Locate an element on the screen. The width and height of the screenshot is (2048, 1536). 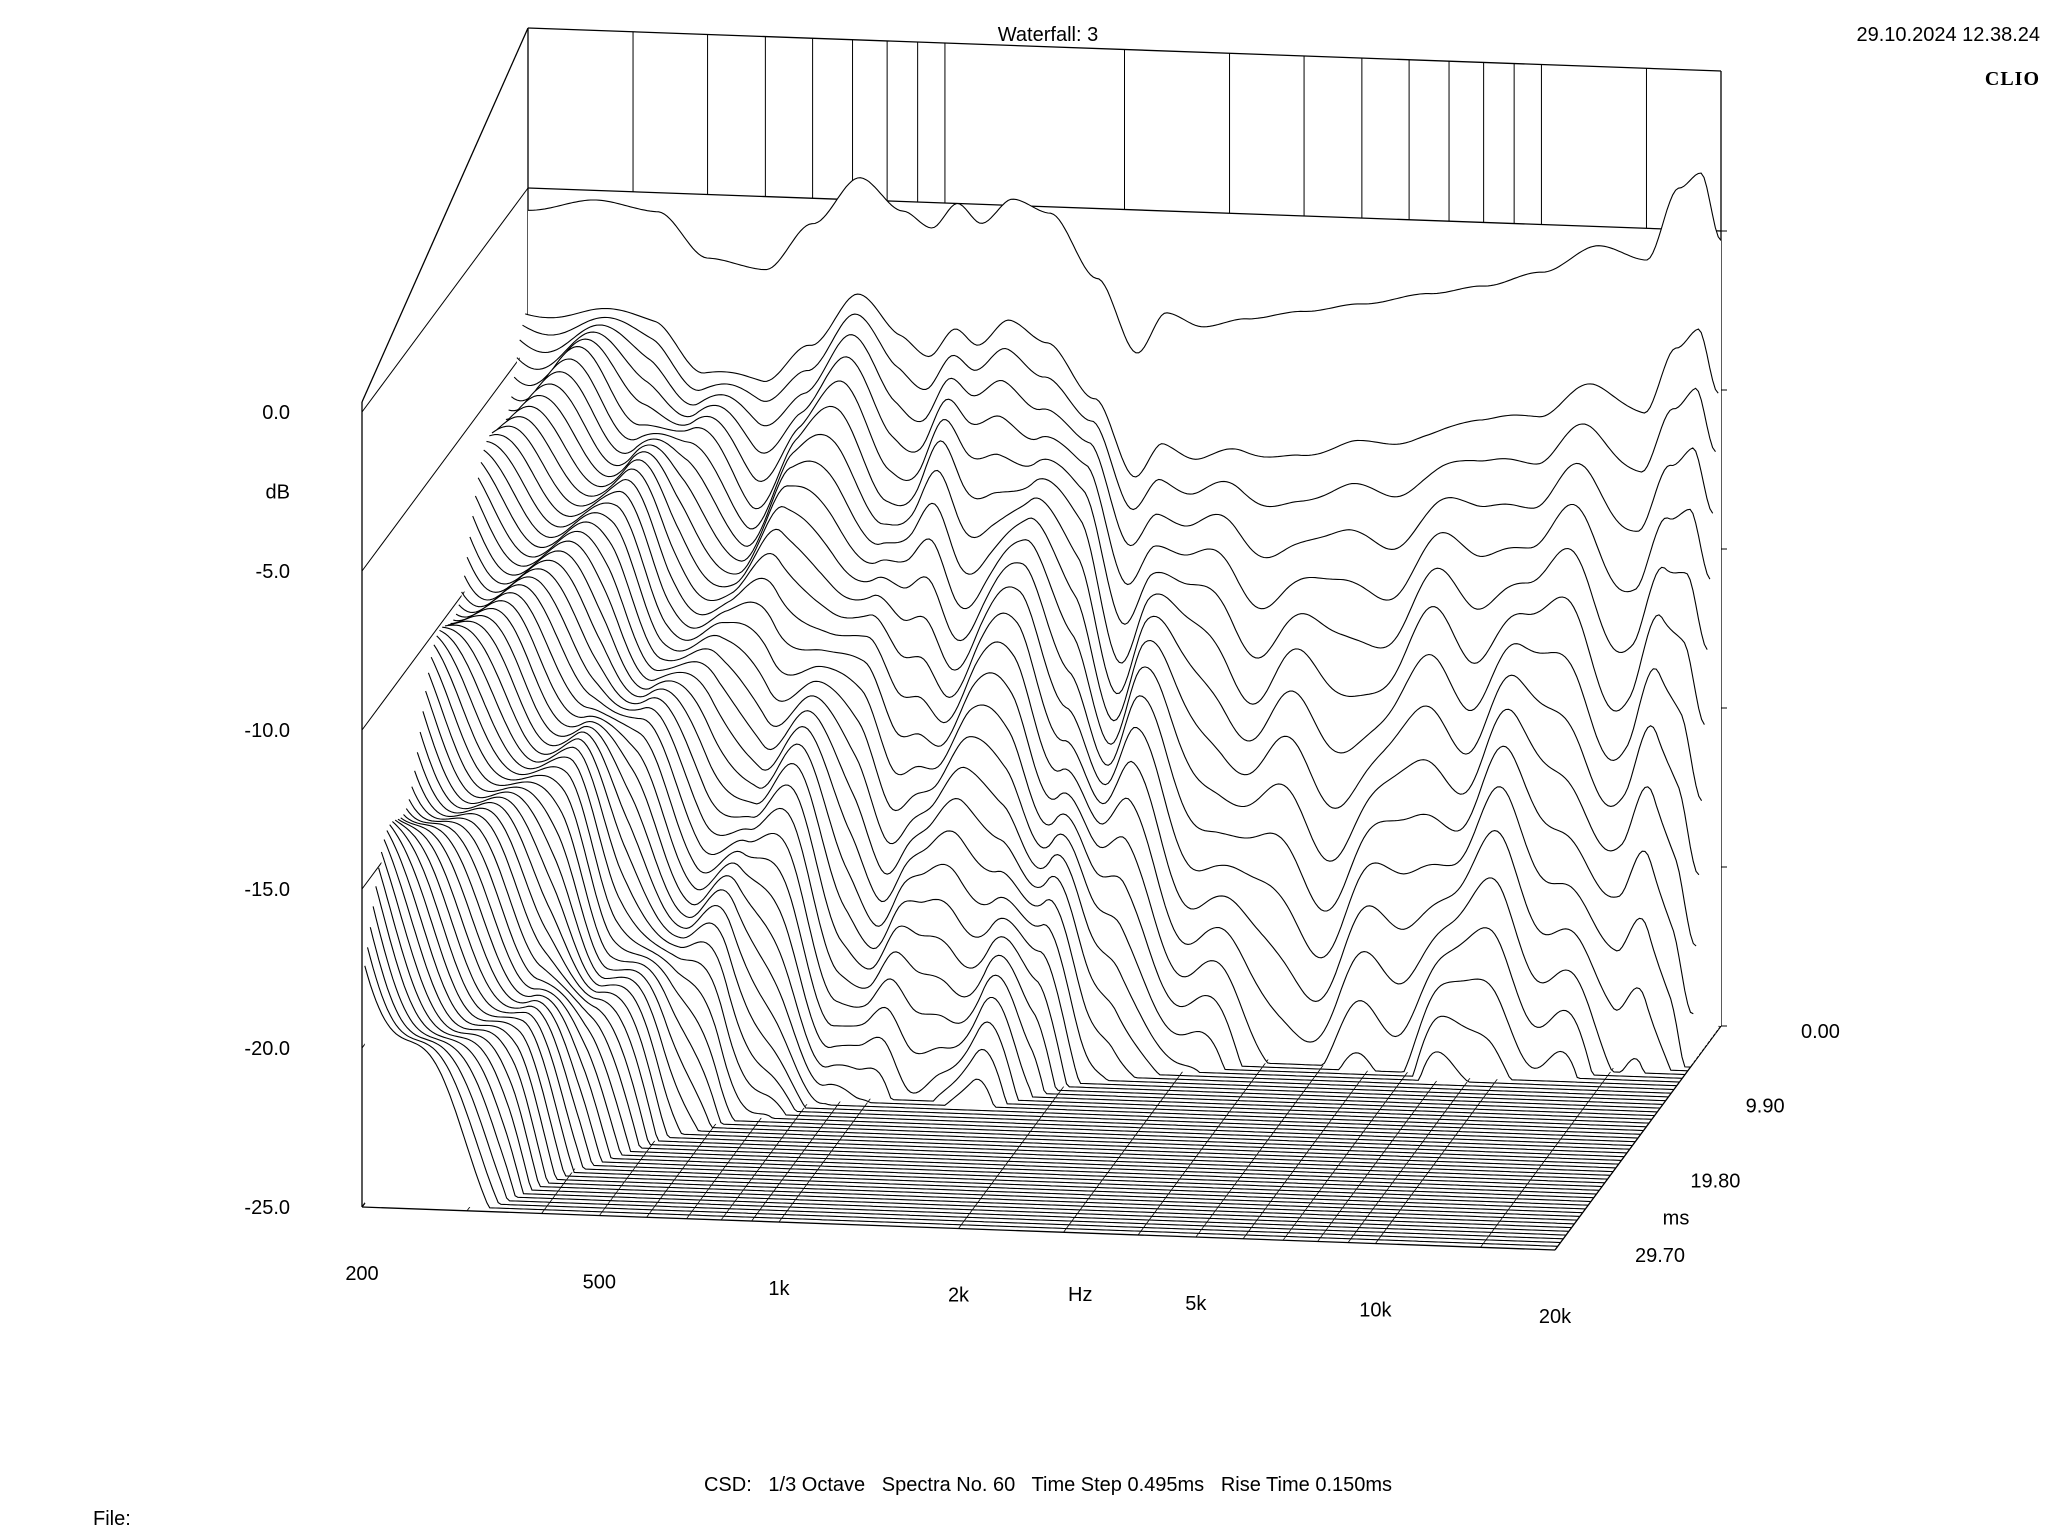
time-tick-label: 9.90 is located at coordinates (1765, 1107).